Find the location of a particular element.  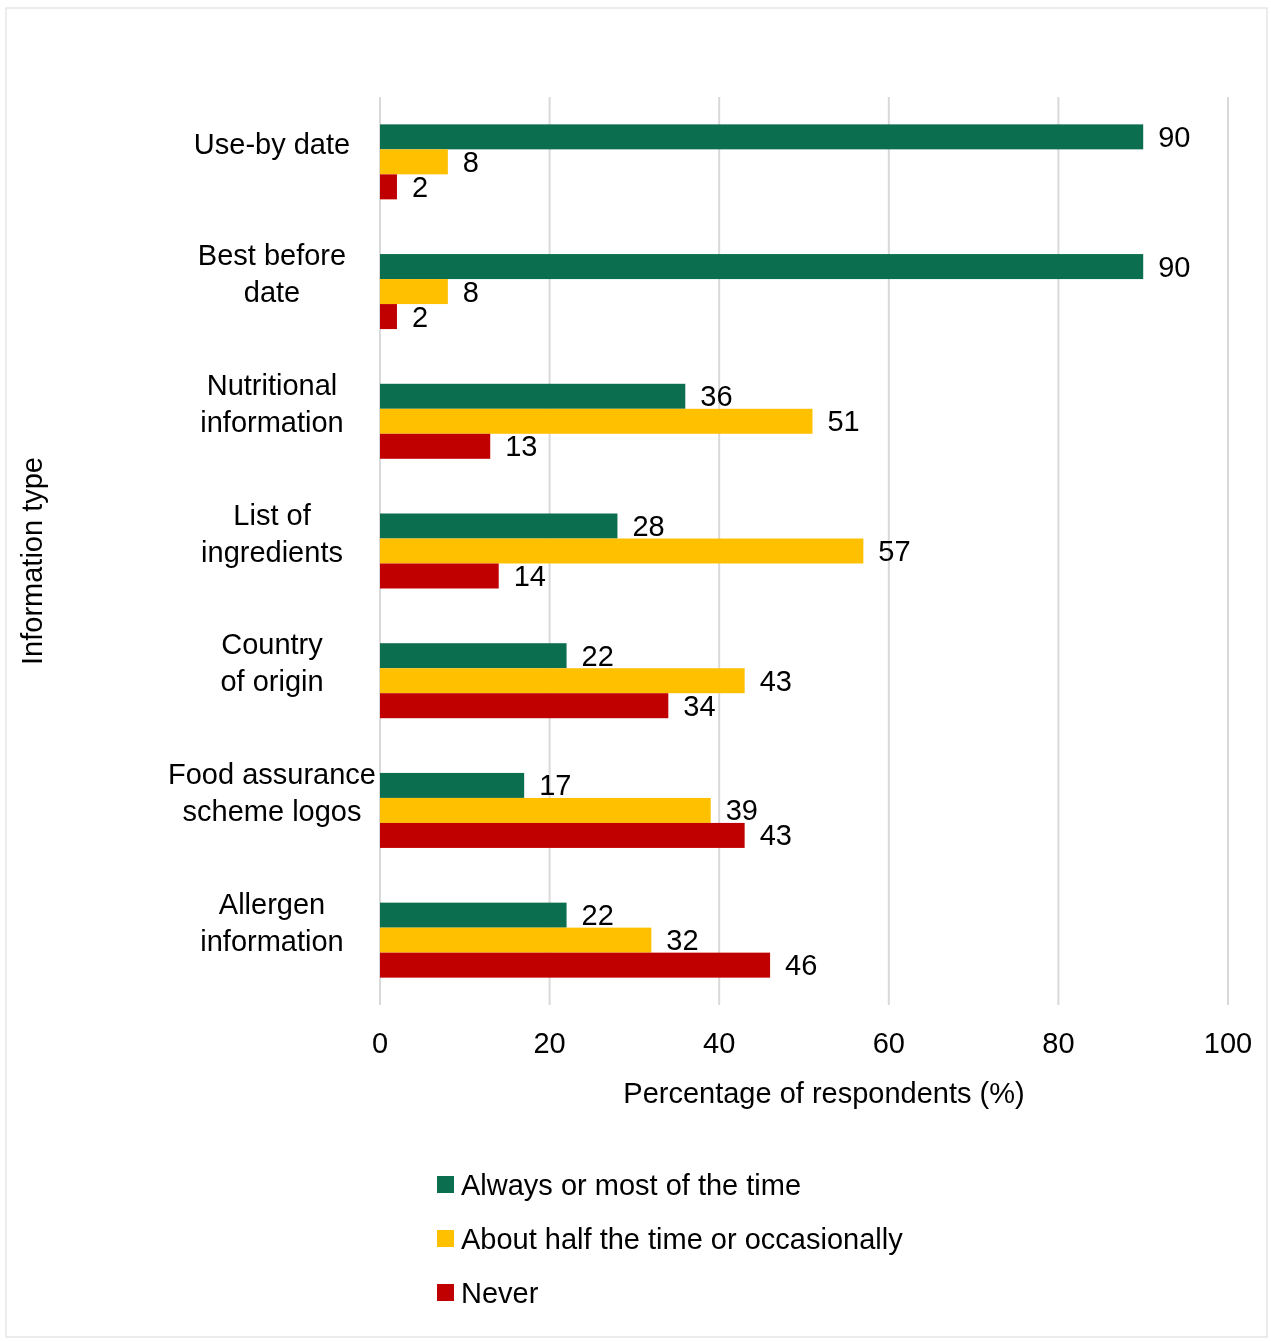

legend-label: About half the time or occasionally is located at coordinates (682, 1239).